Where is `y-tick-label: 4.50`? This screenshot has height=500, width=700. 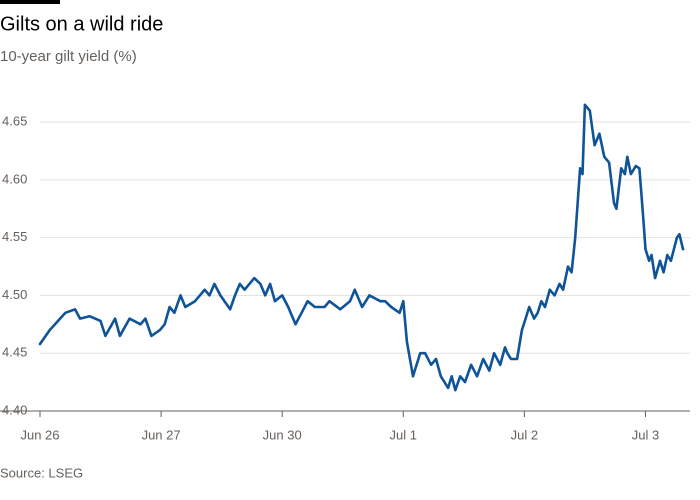 y-tick-label: 4.50 is located at coordinates (14, 294).